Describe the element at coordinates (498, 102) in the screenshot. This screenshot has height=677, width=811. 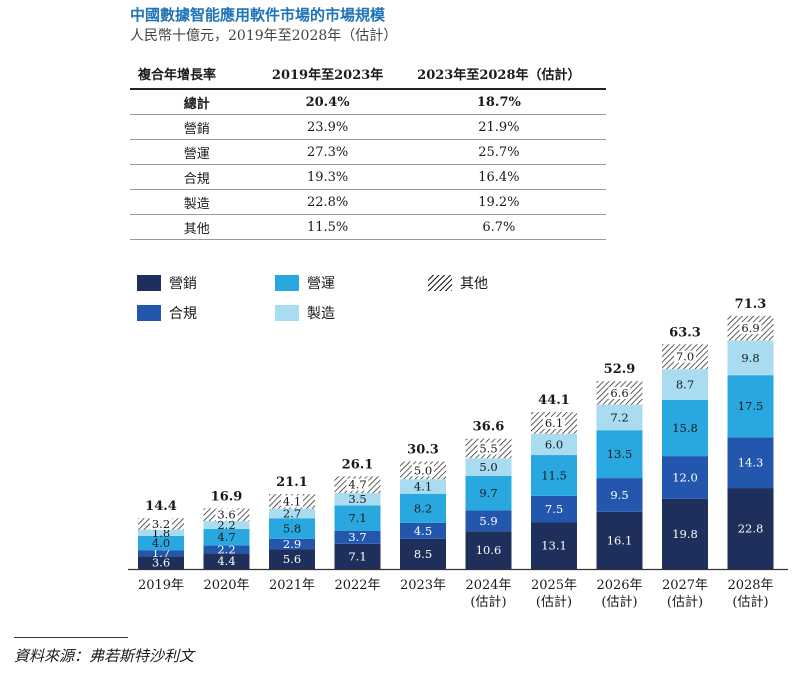
I see `cagr-cell-value: 18.7%` at that location.